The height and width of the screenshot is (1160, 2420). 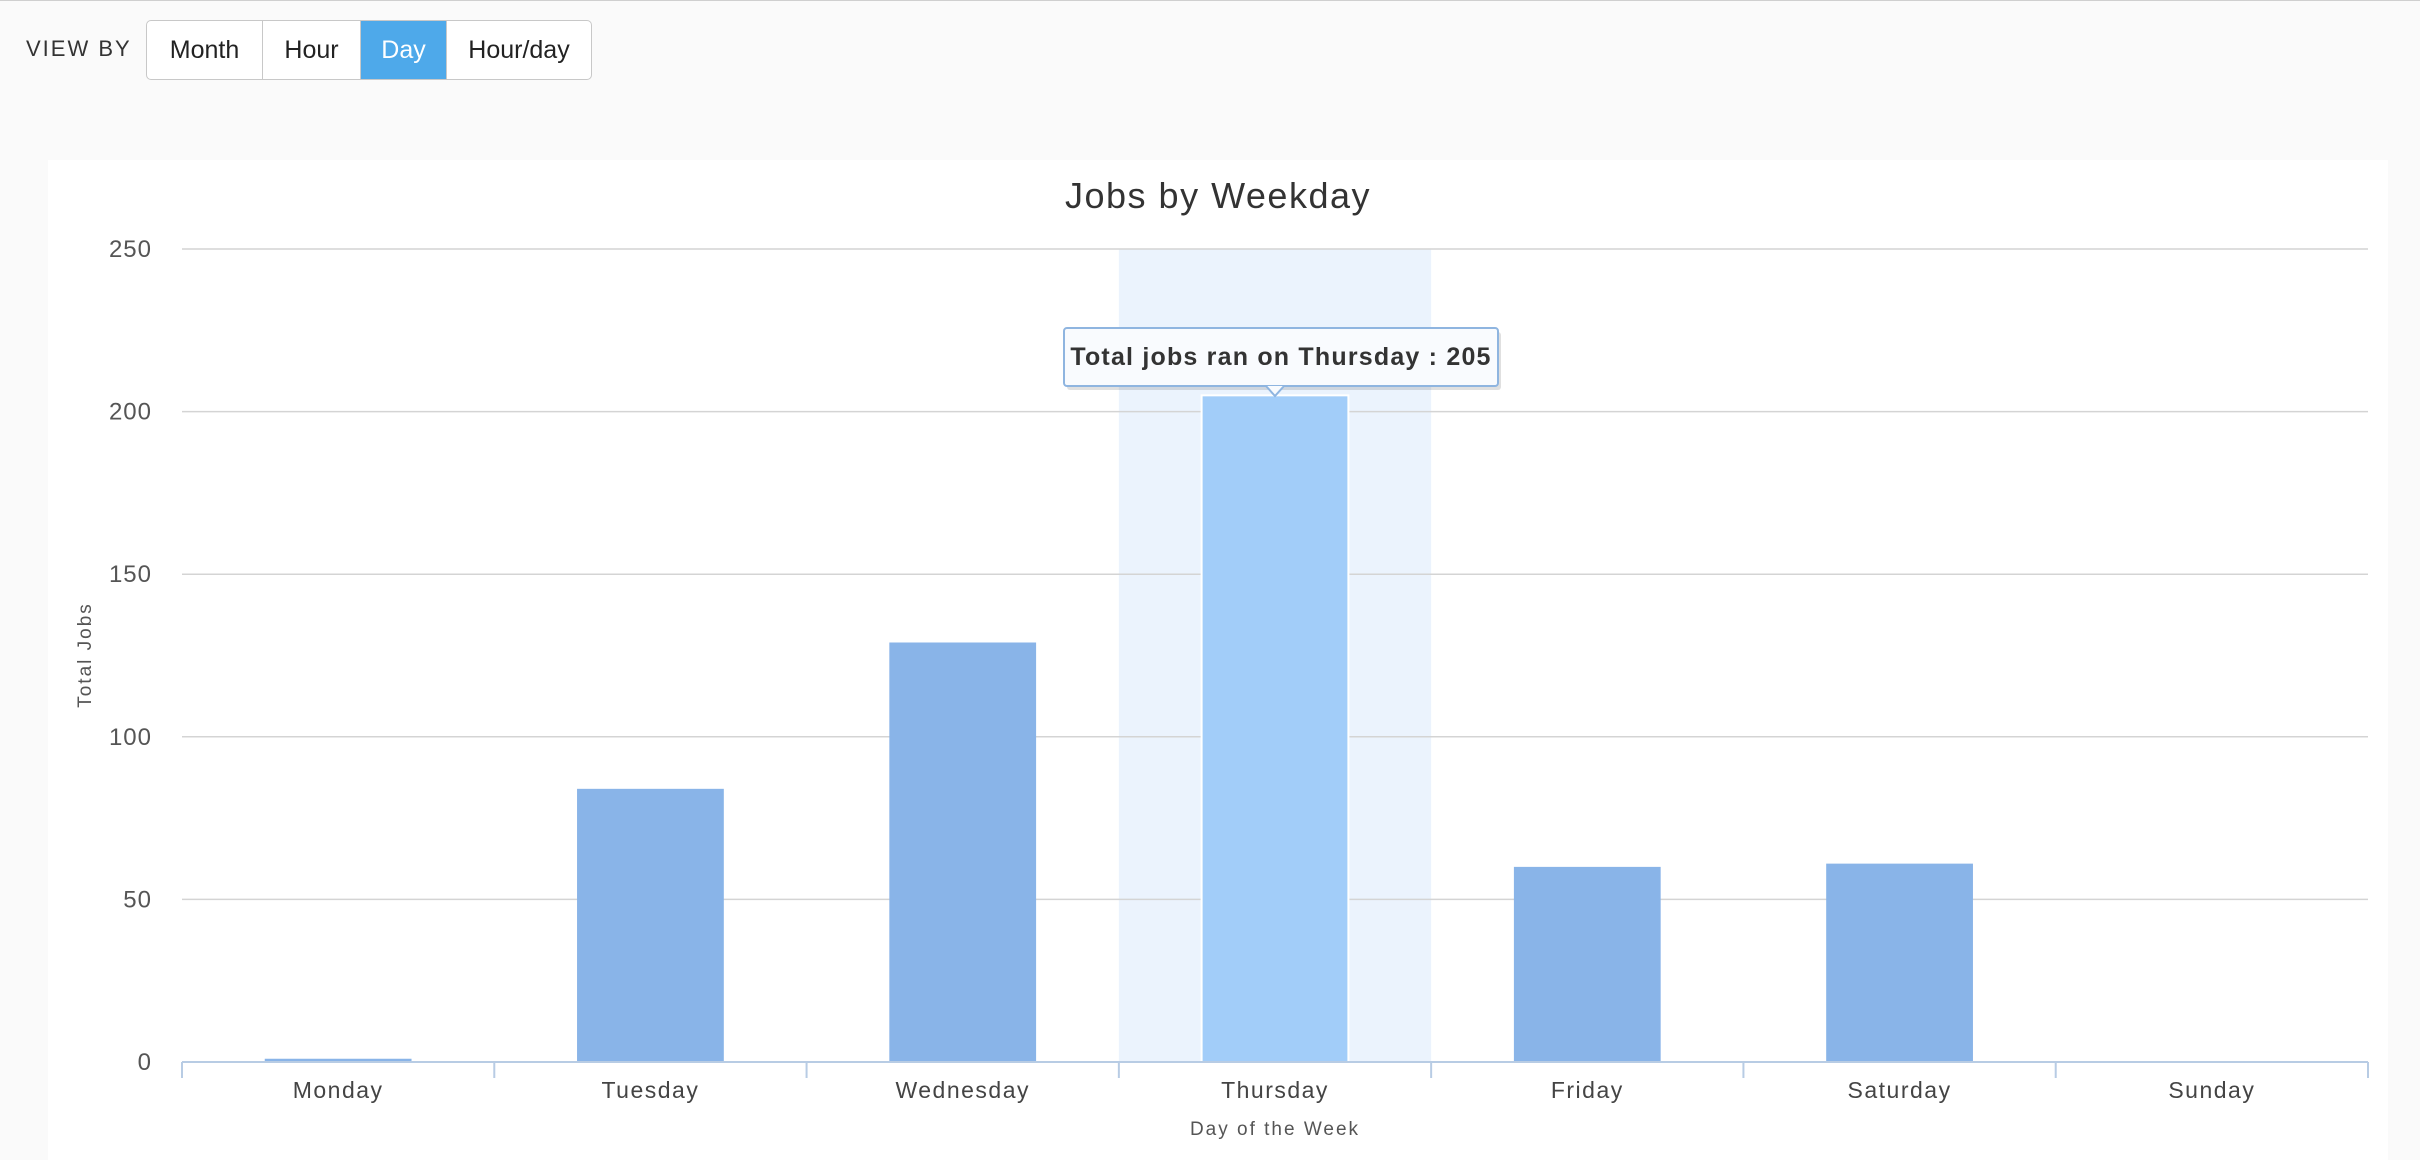 What do you see at coordinates (85, 655) in the screenshot?
I see `y-axis-title: Total Jobs` at bounding box center [85, 655].